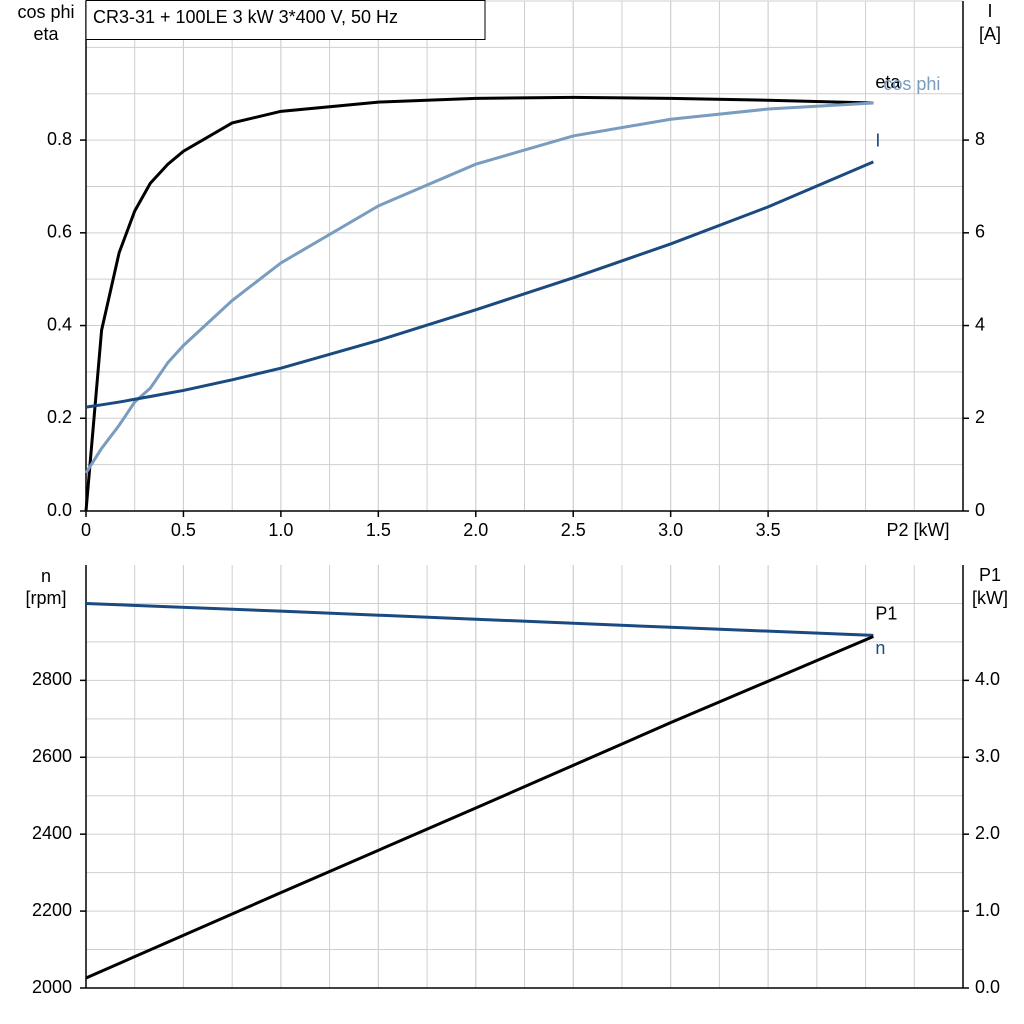 The height and width of the screenshot is (1024, 1024). Describe the element at coordinates (911, 84) in the screenshot. I see `series-label: cos phi` at that location.